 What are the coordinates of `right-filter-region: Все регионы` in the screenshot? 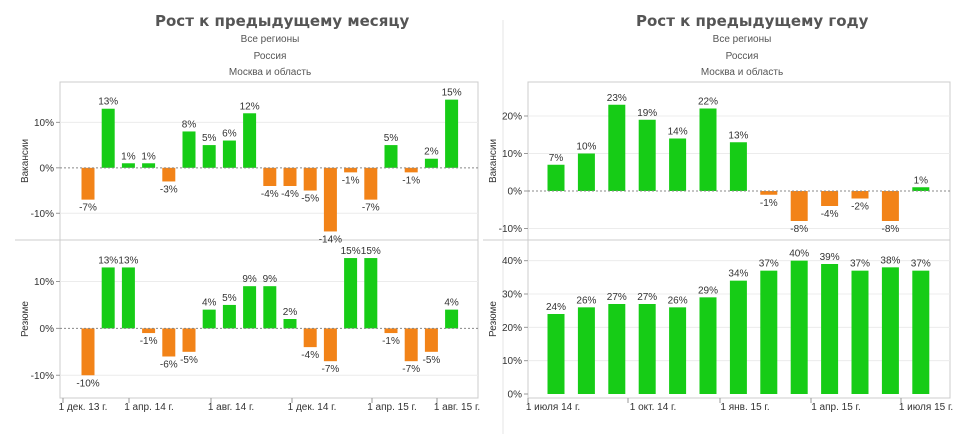 It's located at (742, 39).